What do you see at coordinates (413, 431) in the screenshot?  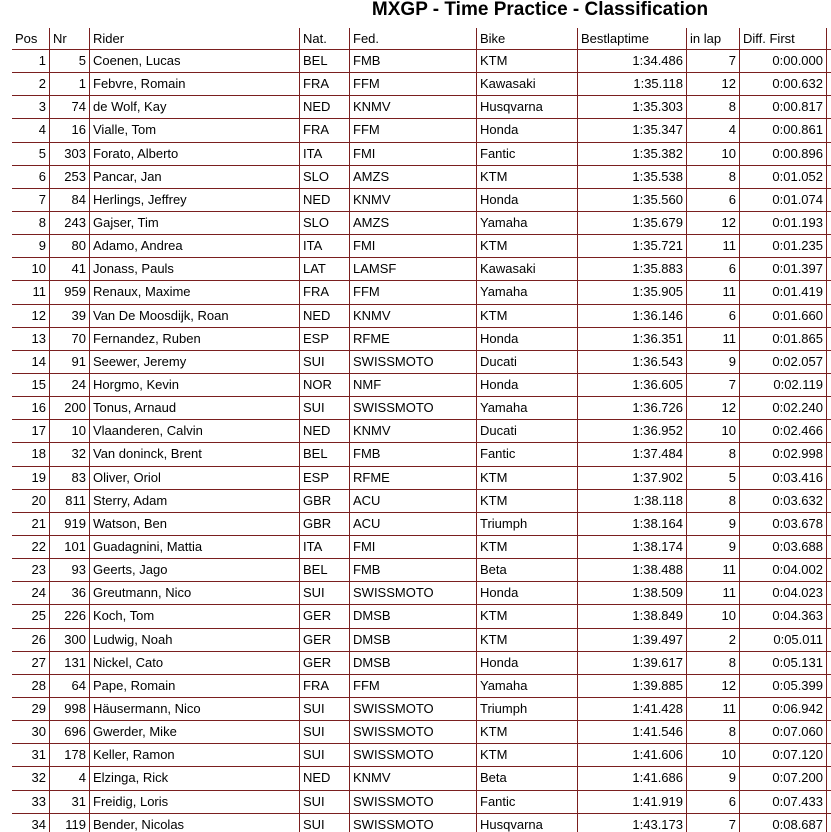 I see `fed-cell: KNMV` at bounding box center [413, 431].